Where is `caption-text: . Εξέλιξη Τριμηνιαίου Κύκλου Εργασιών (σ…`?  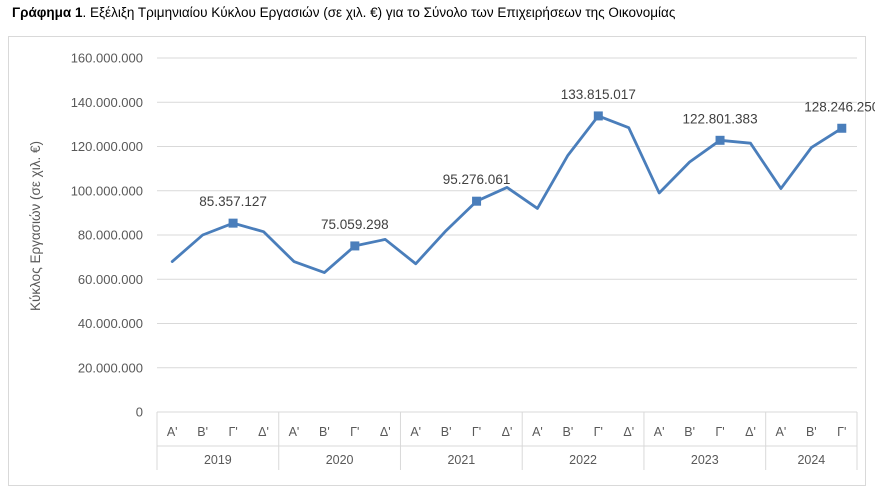 caption-text: . Εξέλιξη Τριμηνιαίου Κύκλου Εργασιών (σ… is located at coordinates (379, 12).